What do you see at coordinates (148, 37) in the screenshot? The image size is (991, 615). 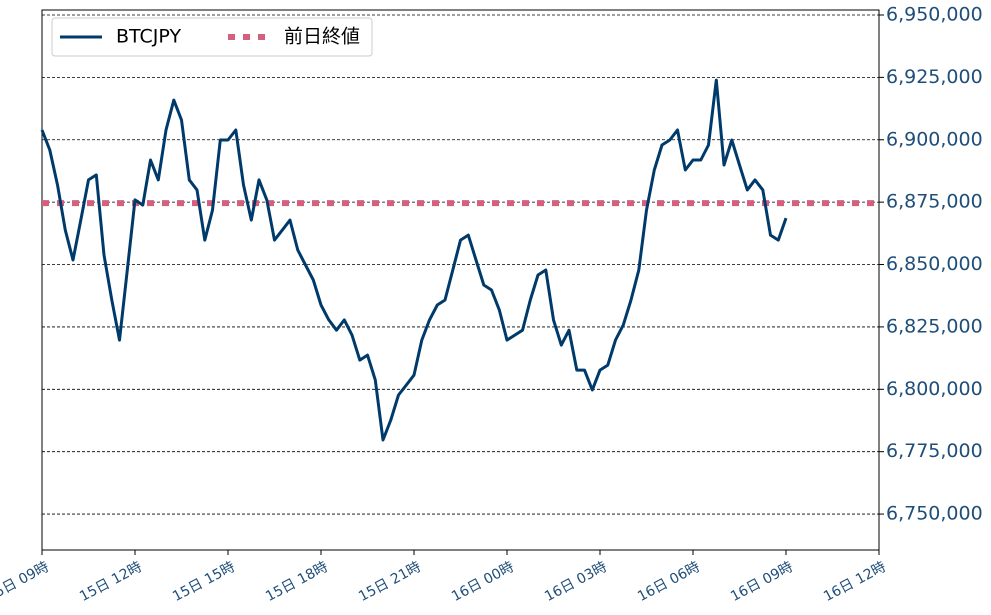 I see `legend-label: BTCJPY` at bounding box center [148, 37].